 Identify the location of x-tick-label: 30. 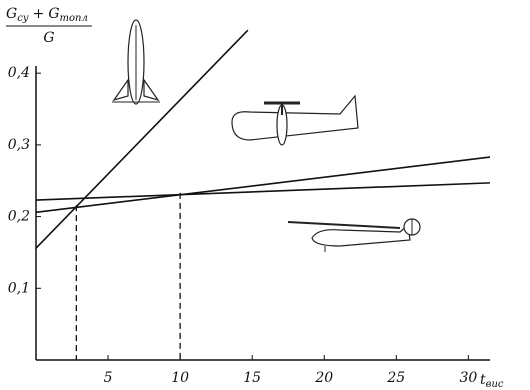
(468, 378).